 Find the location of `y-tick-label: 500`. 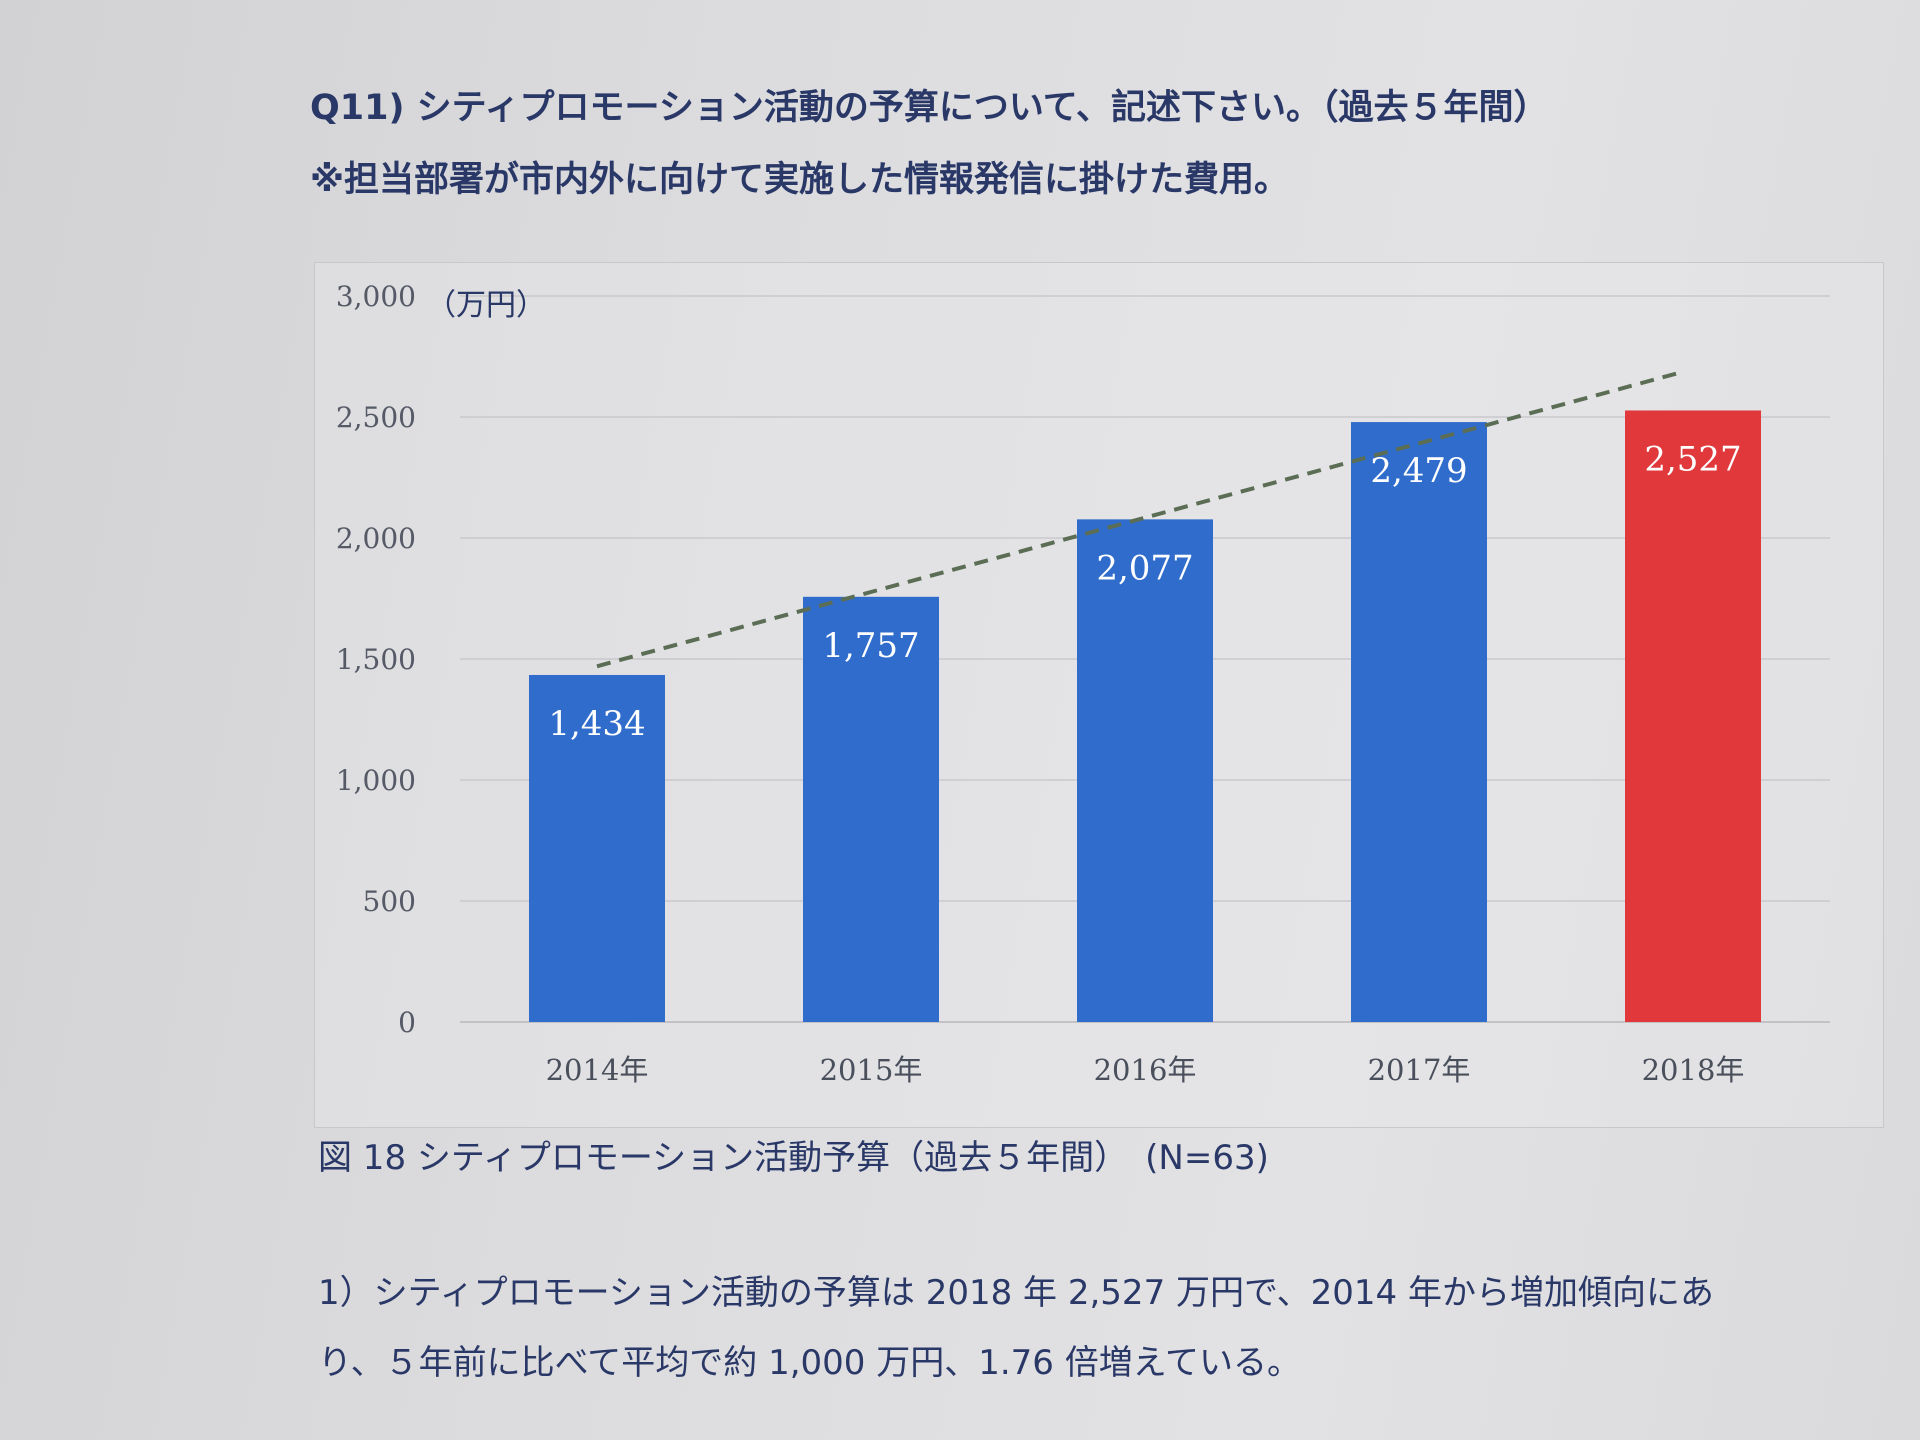

y-tick-label: 500 is located at coordinates (389, 901).